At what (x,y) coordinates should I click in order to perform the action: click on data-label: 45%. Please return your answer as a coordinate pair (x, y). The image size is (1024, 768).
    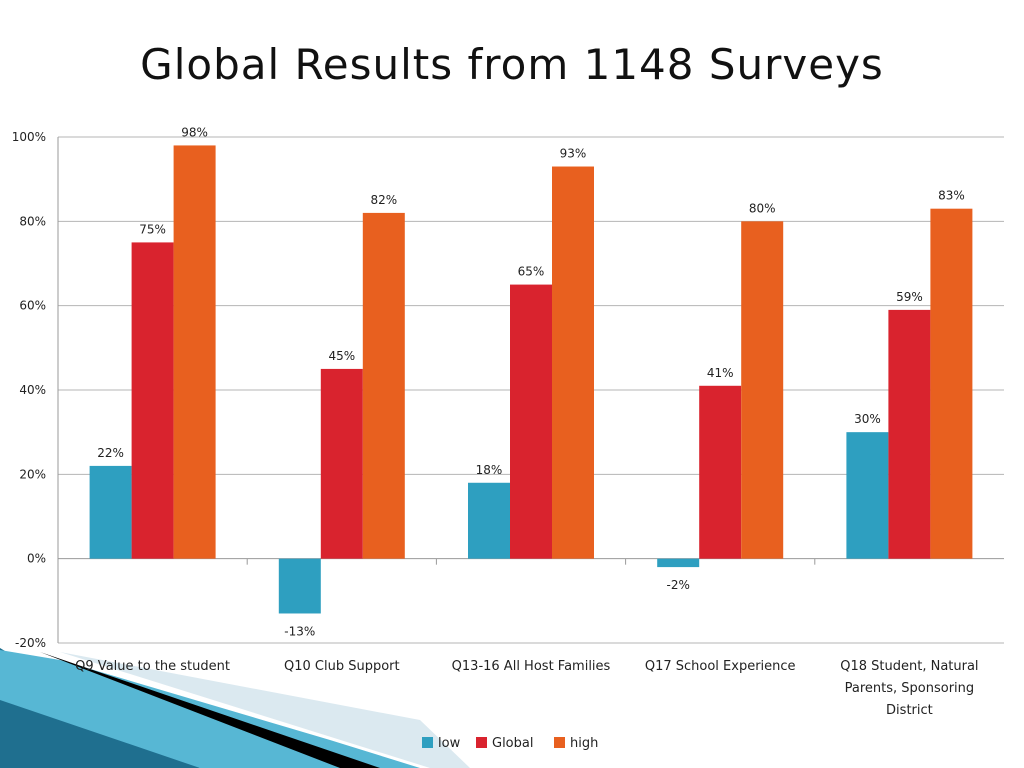
    Looking at the image, I should click on (341, 356).